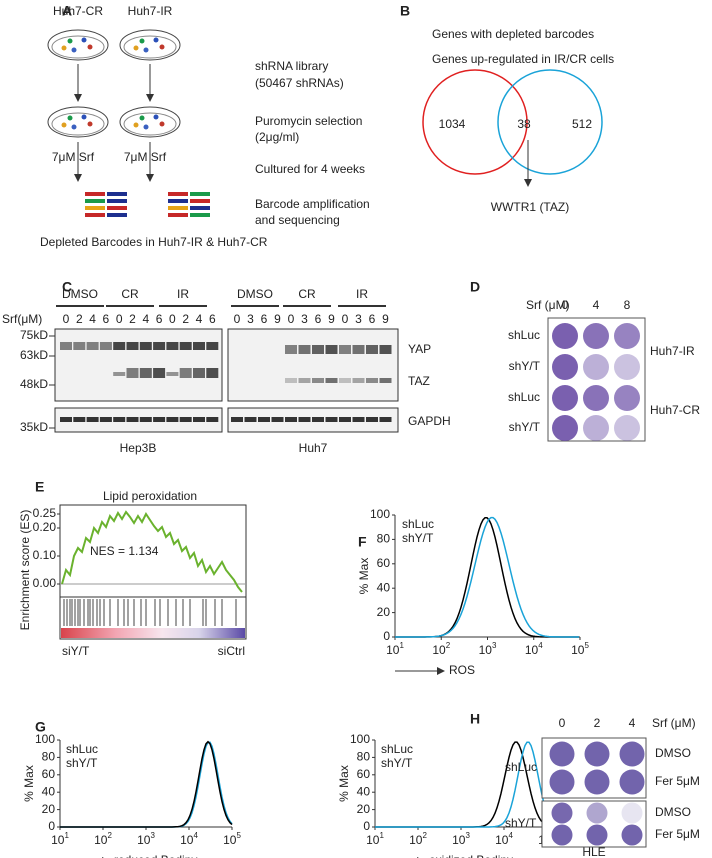 The width and height of the screenshot is (712, 858). Describe the element at coordinates (45, 583) in the screenshot. I see `label: 0.00` at that location.